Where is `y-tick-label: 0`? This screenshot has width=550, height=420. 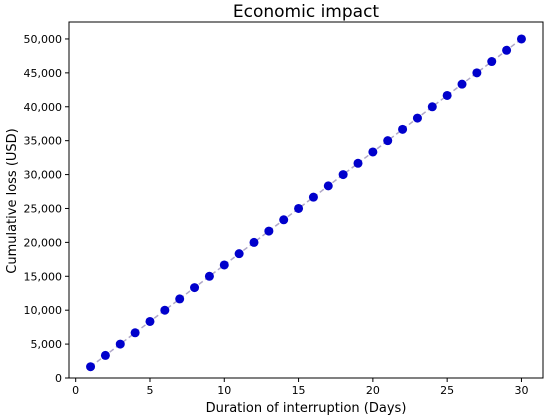 y-tick-label: 0 is located at coordinates (58, 378).